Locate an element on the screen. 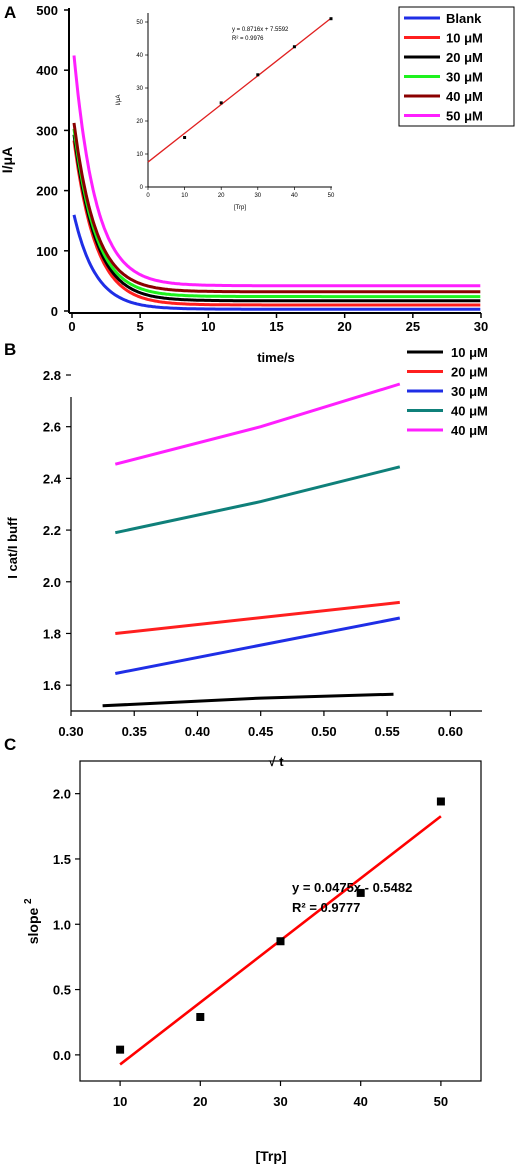 Image resolution: width=526 pixels, height=1167 pixels. inset-x-tick-label: 20 is located at coordinates (221, 196).